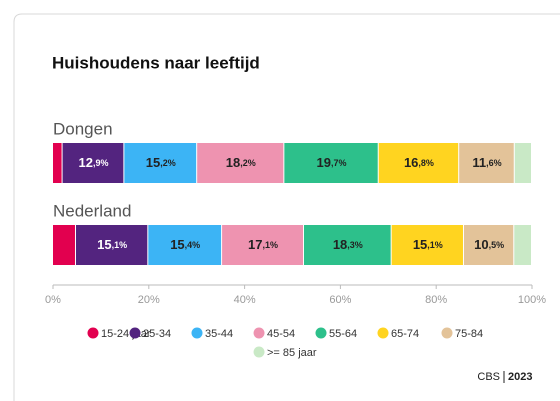 This screenshot has height=401, width=560. What do you see at coordinates (494, 163) in the screenshot?
I see `data-label-dec: ,6%` at bounding box center [494, 163].